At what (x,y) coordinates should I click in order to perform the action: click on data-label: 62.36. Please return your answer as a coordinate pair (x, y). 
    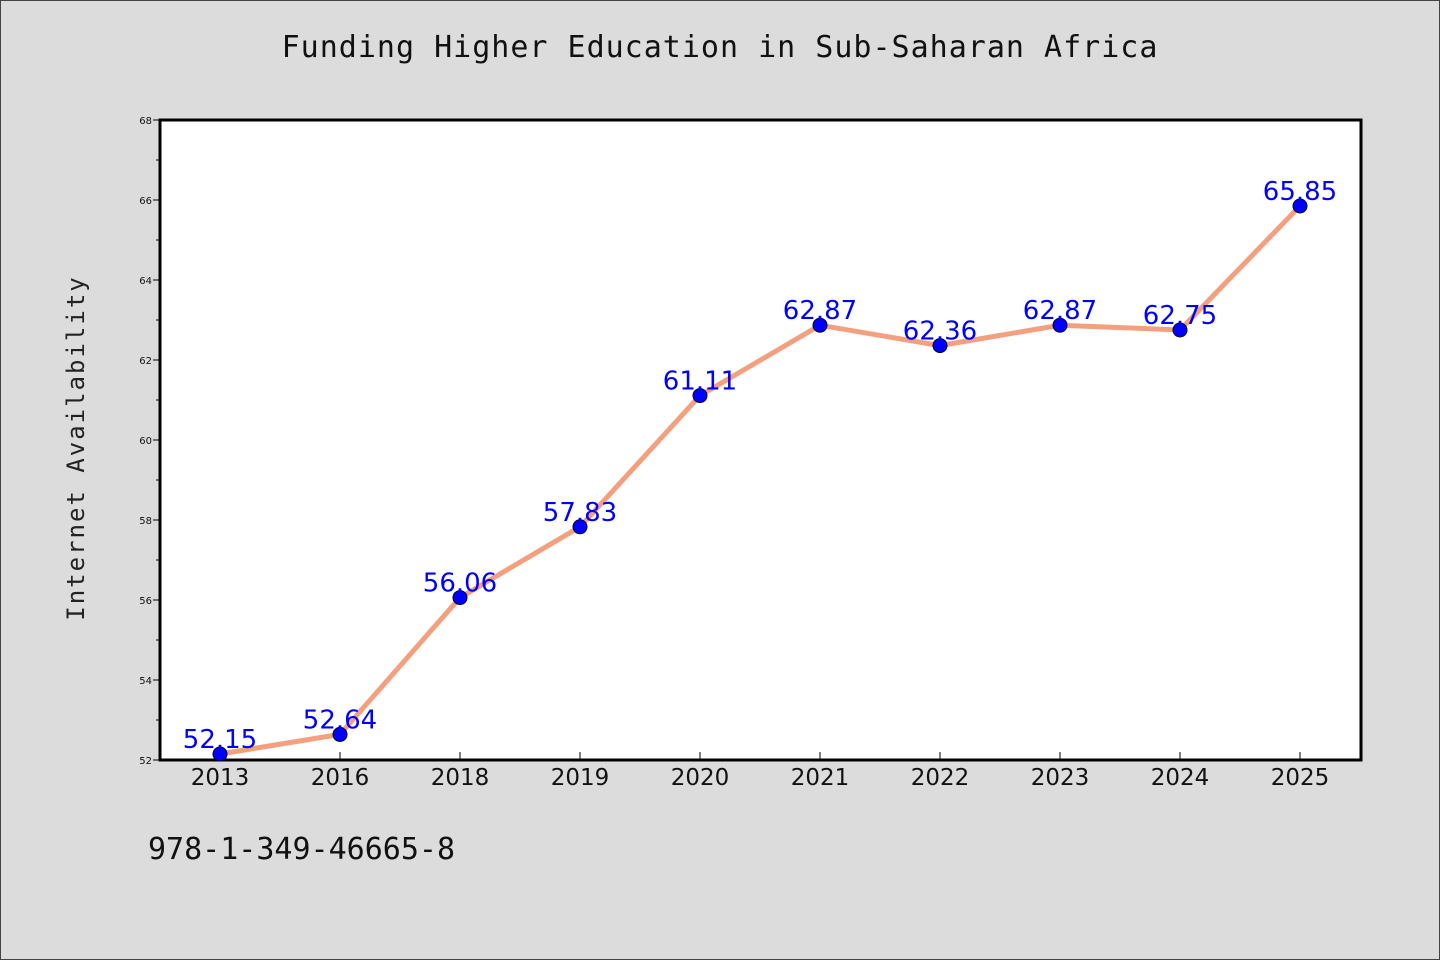
    Looking at the image, I should click on (940, 332).